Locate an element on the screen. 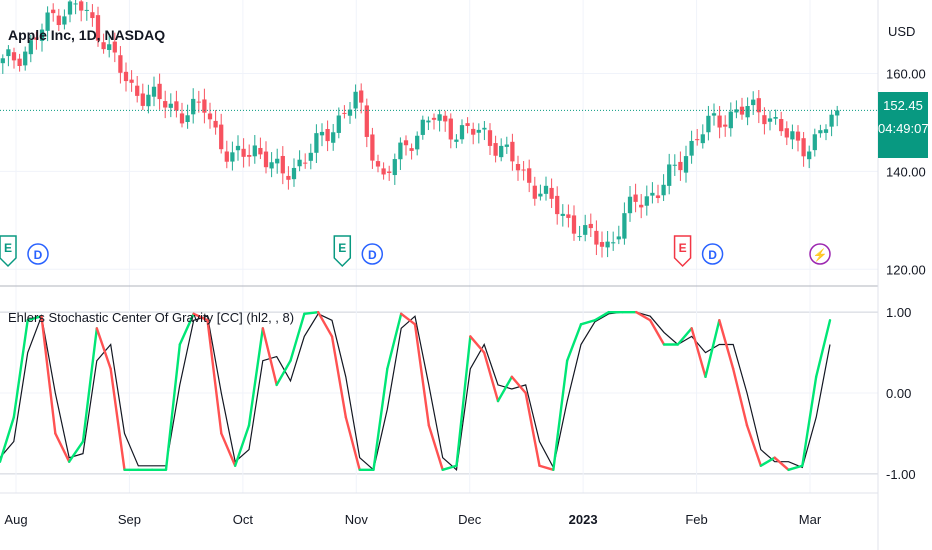  last-price-tag: 152.45 04:49:07 is located at coordinates (903, 125).